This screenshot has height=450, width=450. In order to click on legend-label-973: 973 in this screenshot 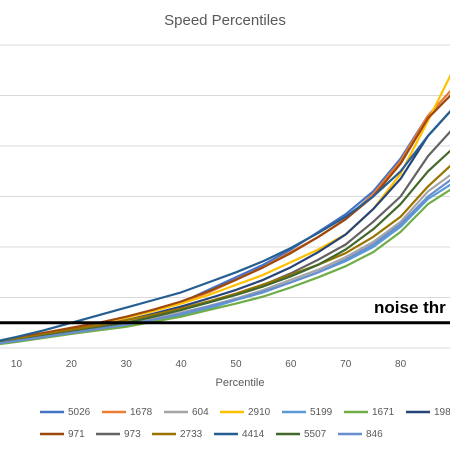, I will do `click(132, 434)`.